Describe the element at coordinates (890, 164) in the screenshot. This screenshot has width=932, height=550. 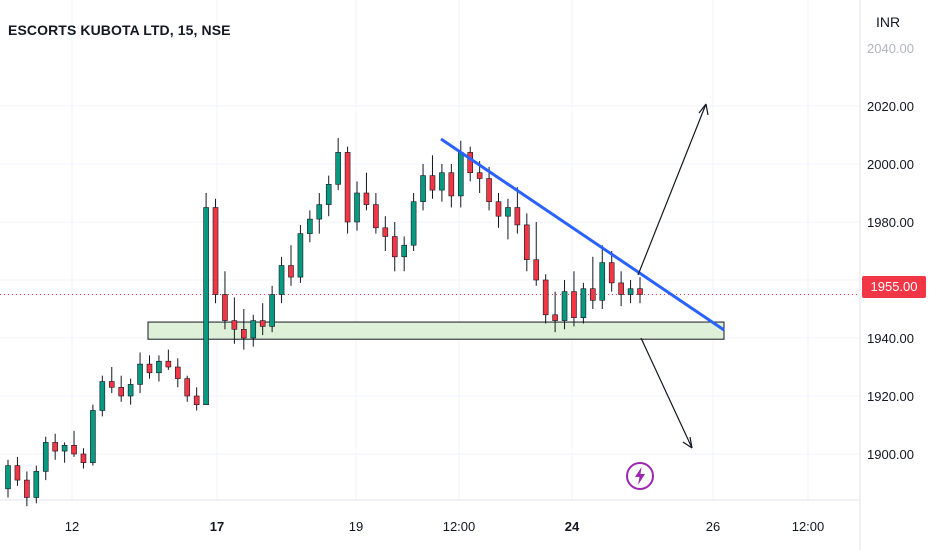
I see `y-tick-label: 2000.00` at that location.